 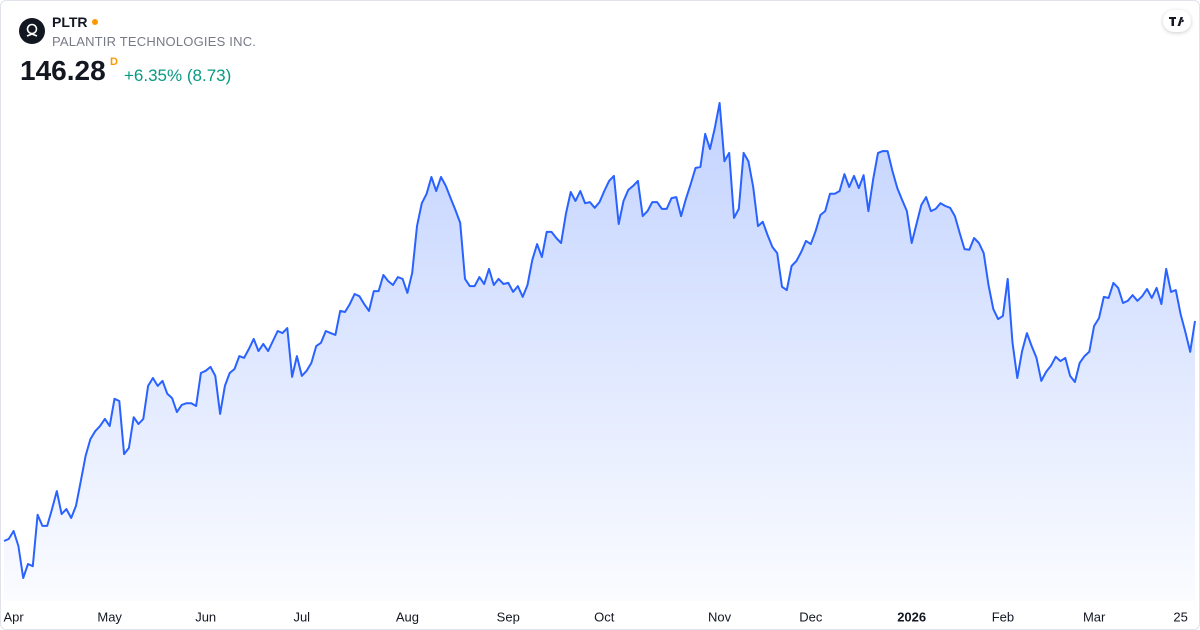 I want to click on x-tick-label: 2026, so click(x=911, y=616).